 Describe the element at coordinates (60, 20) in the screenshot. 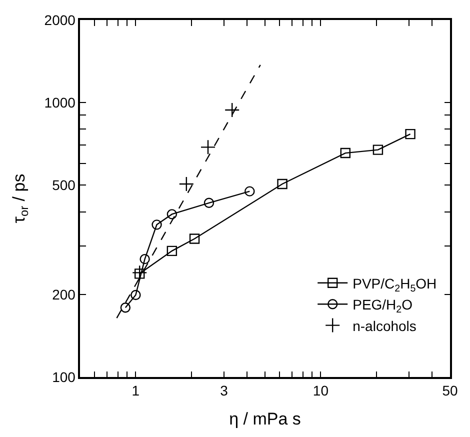

I see `y-tick-label: 2000` at that location.